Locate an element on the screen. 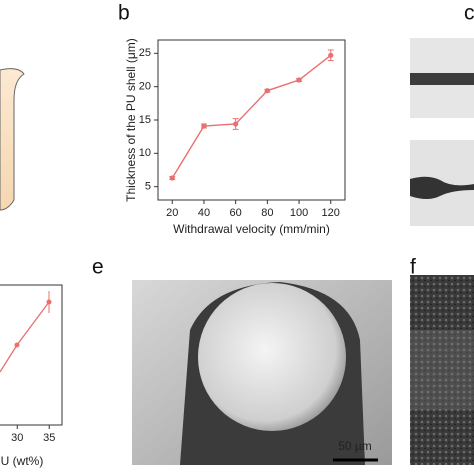 The image size is (474, 474). x-tick-label: 60 is located at coordinates (236, 213).